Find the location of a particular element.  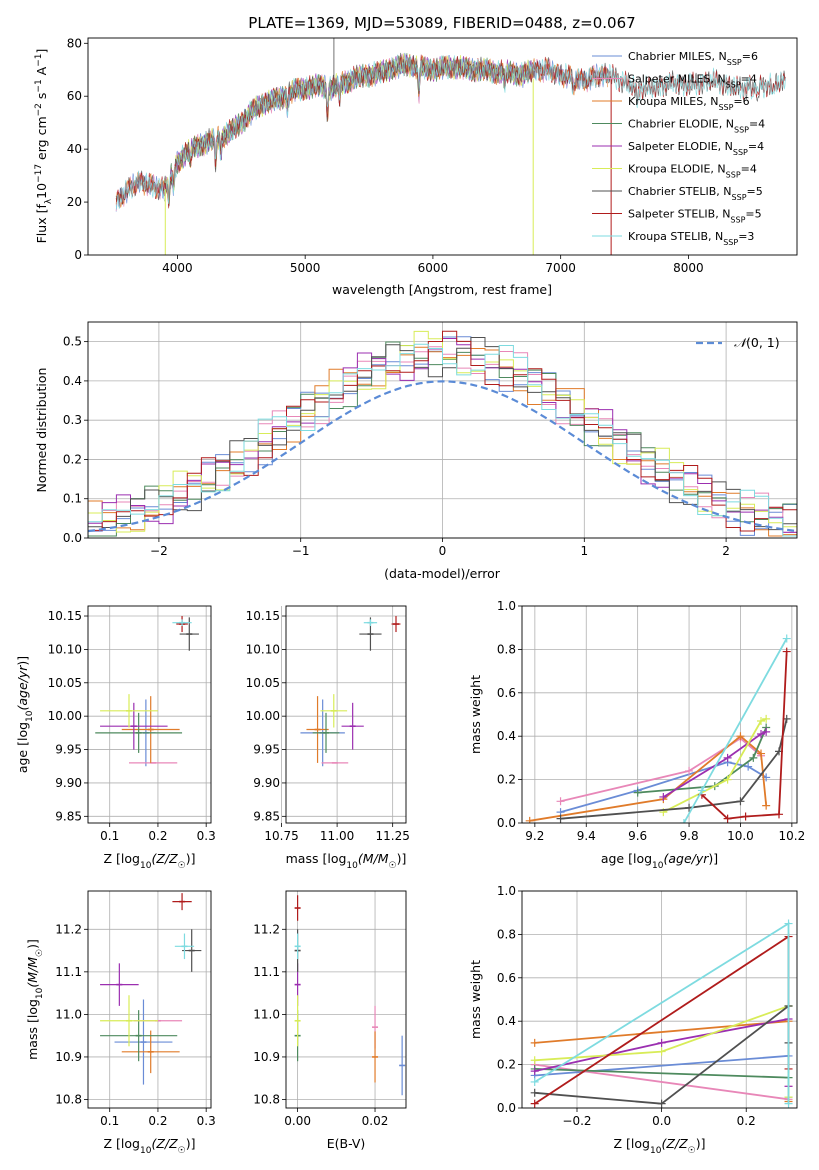

legend-label-kroupa-elodie: Kroupa ELODIE, NSSP=4 is located at coordinates (692, 171).